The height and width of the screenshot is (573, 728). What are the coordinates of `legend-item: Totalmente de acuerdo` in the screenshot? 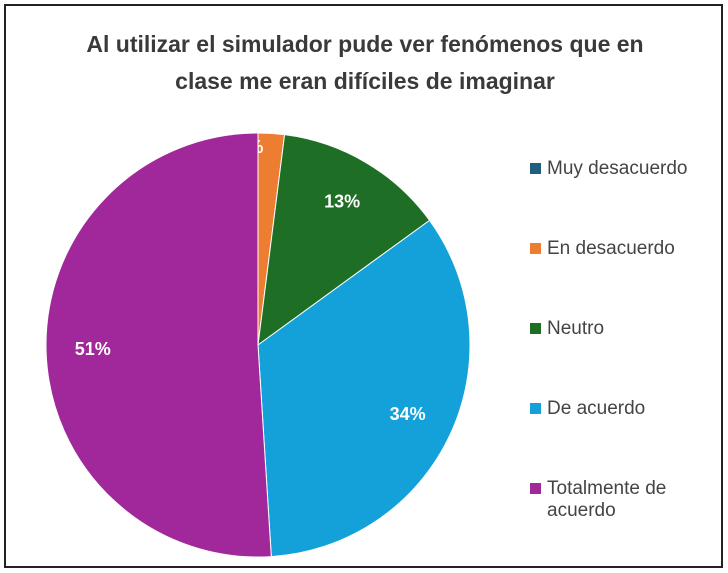 It's located at (625, 500).